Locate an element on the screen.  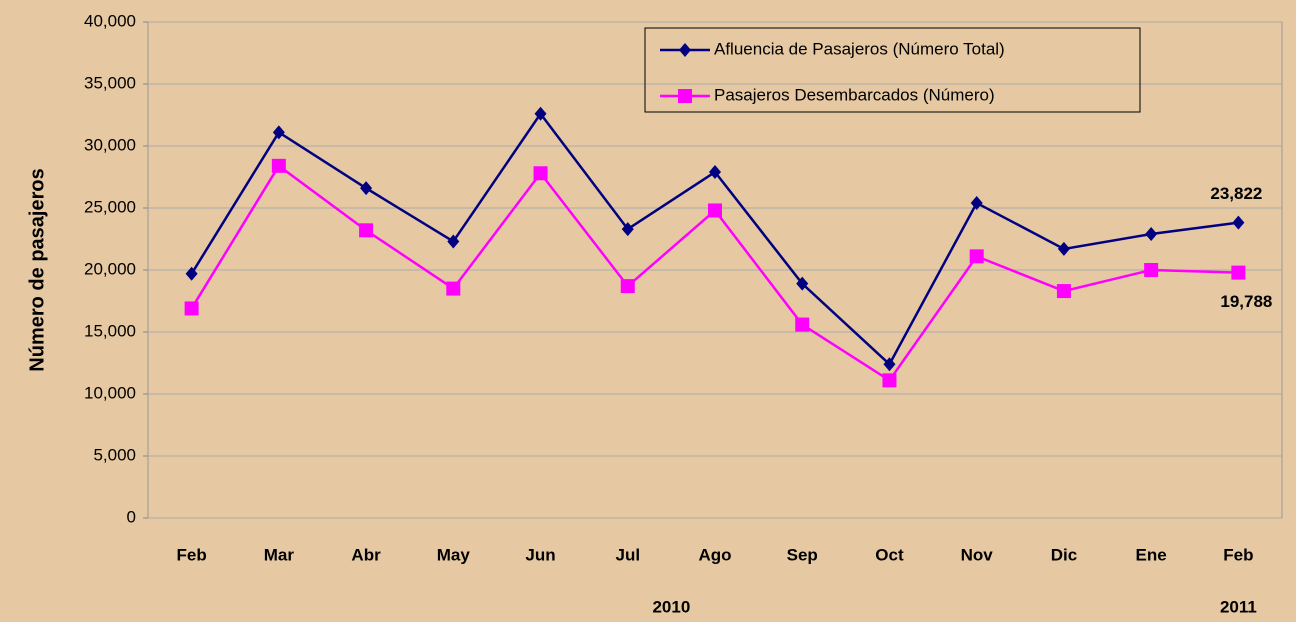
y-axis-label: Número de pasajeros is located at coordinates (37, 269).